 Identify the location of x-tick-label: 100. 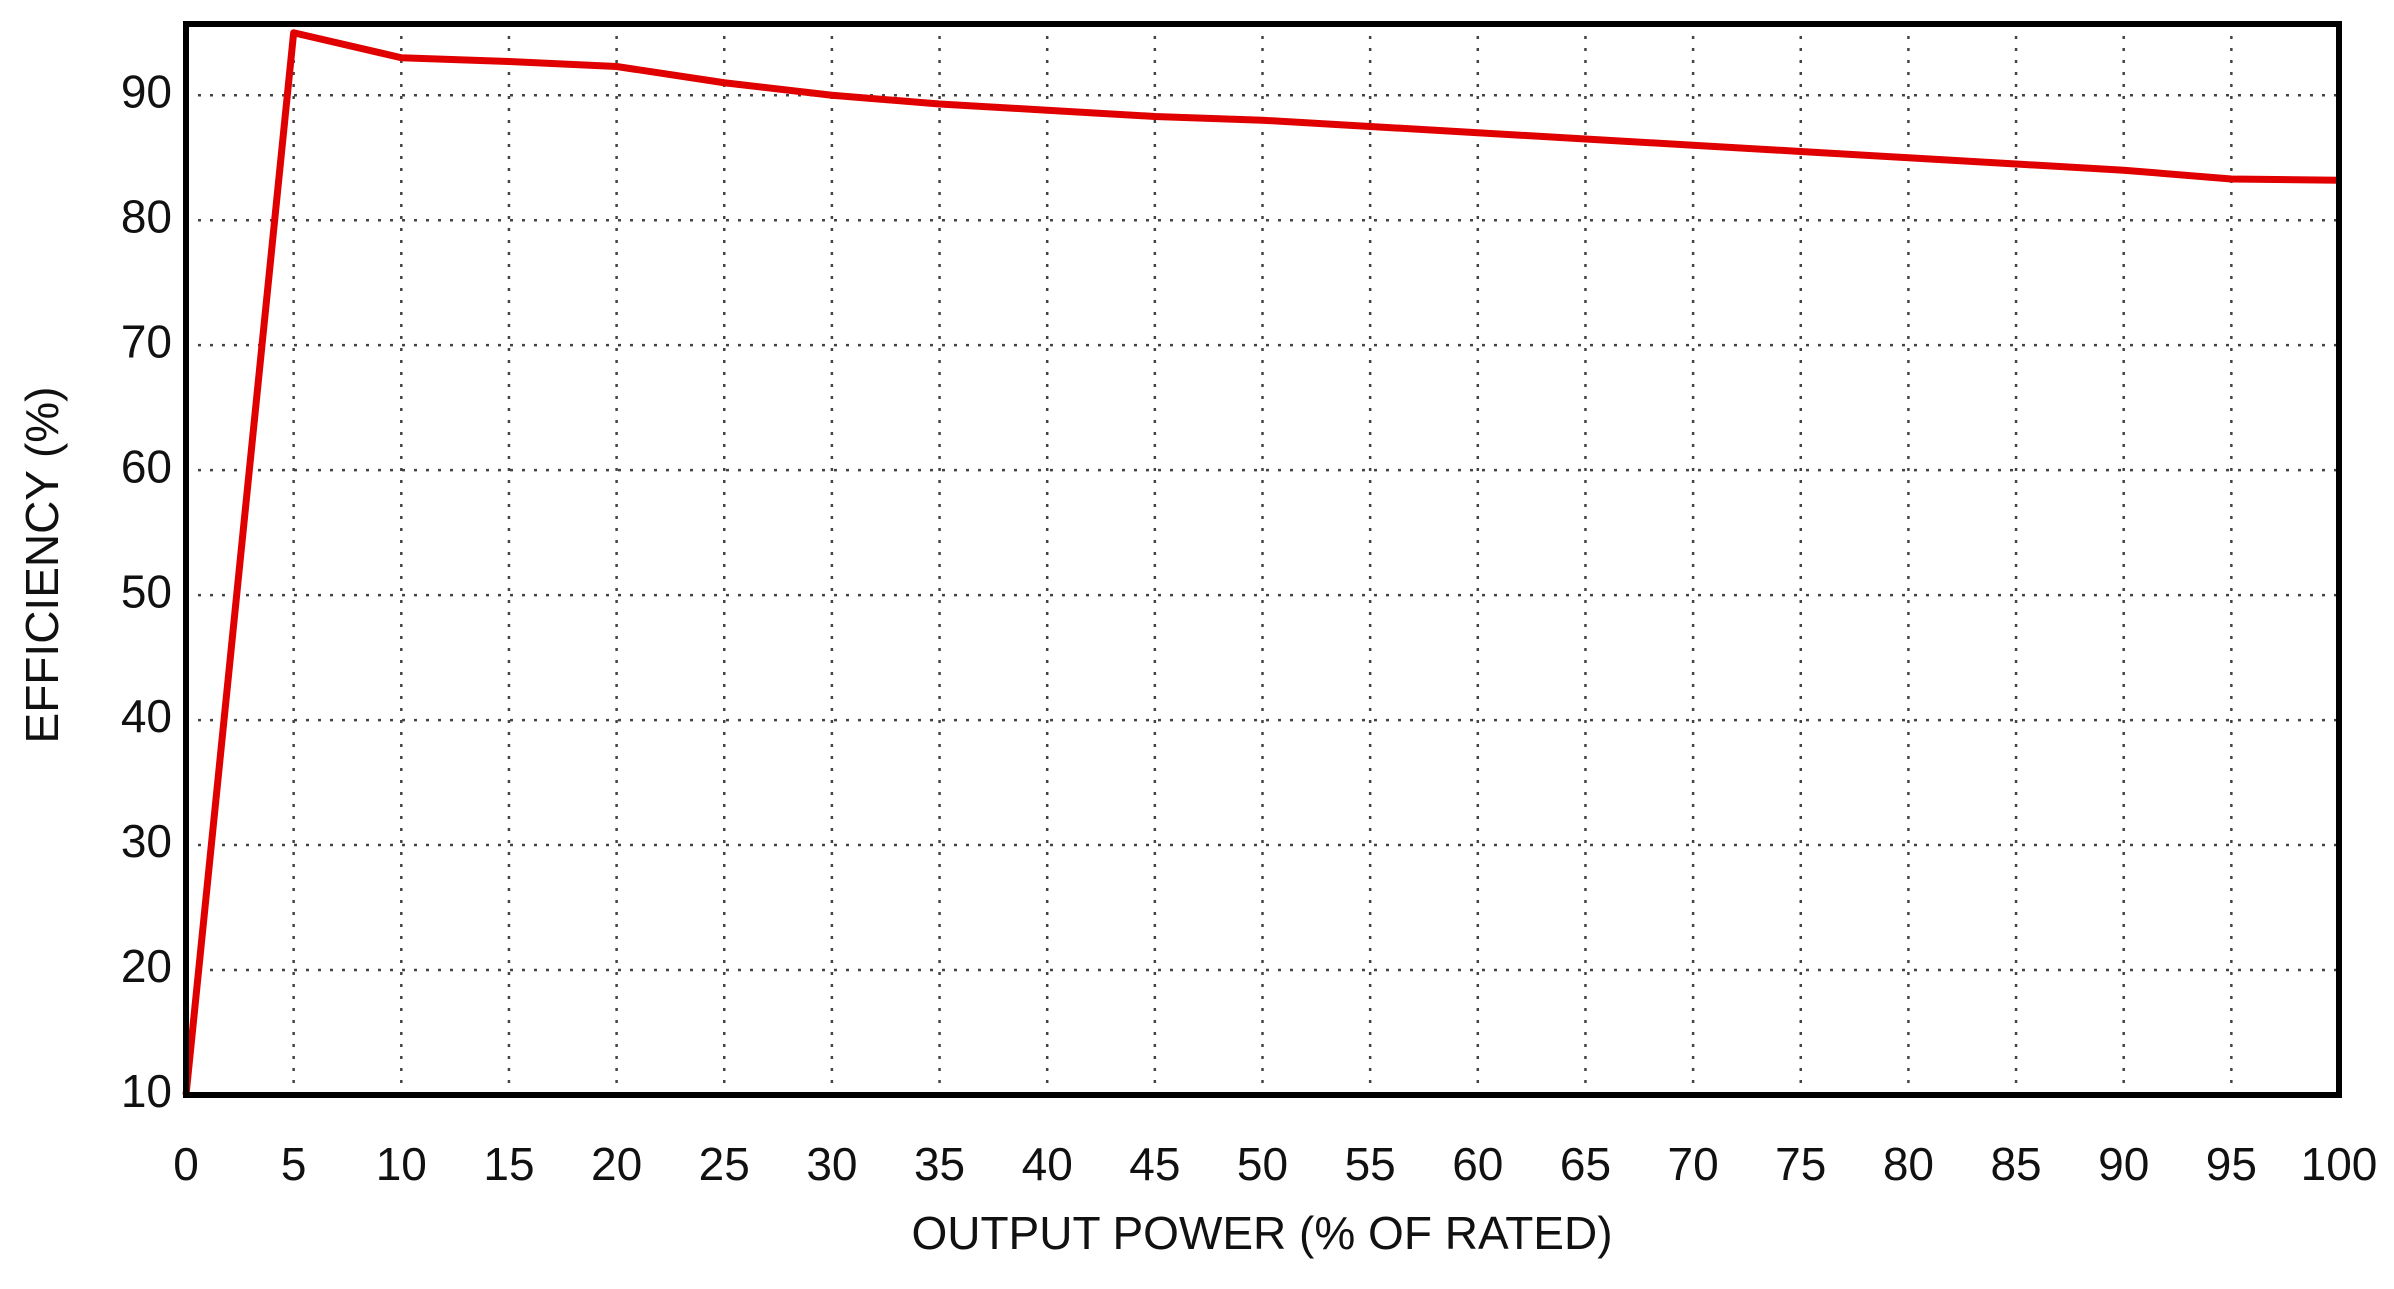
(2339, 1164).